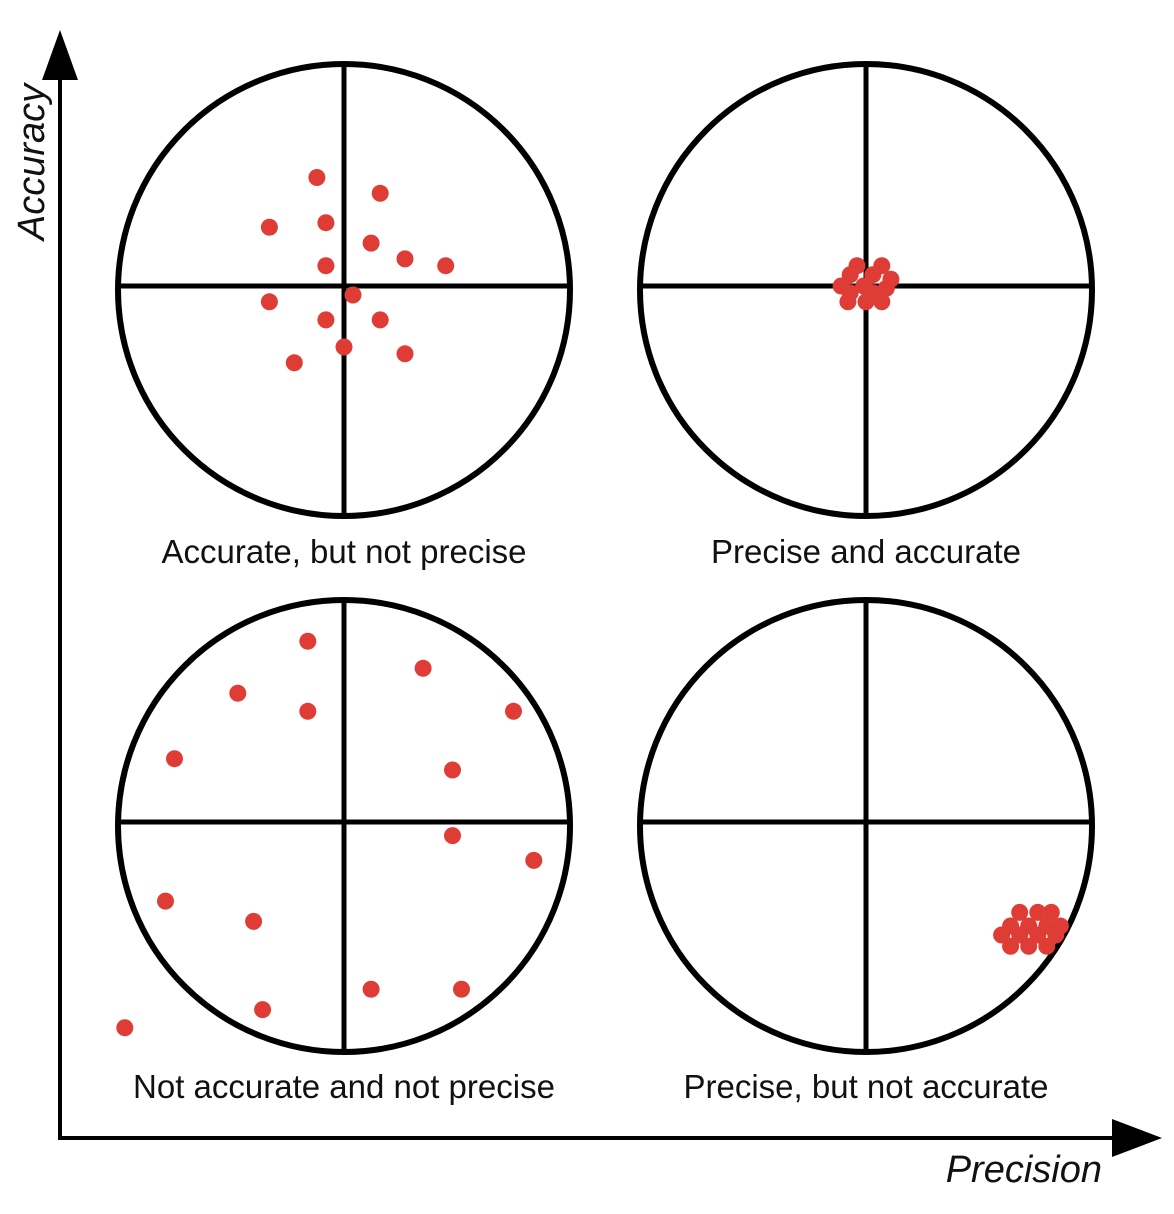 Image resolution: width=1174 pixels, height=1214 pixels. What do you see at coordinates (60, 55) in the screenshot?
I see `y-axis-arrowhead` at bounding box center [60, 55].